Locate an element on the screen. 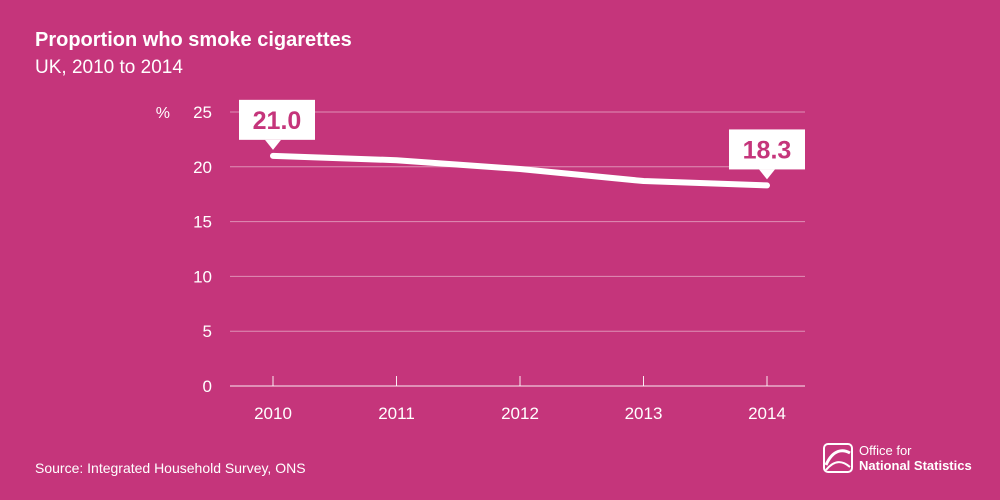 The width and height of the screenshot is (1000, 500). y-tick-label: 15 is located at coordinates (202, 222).